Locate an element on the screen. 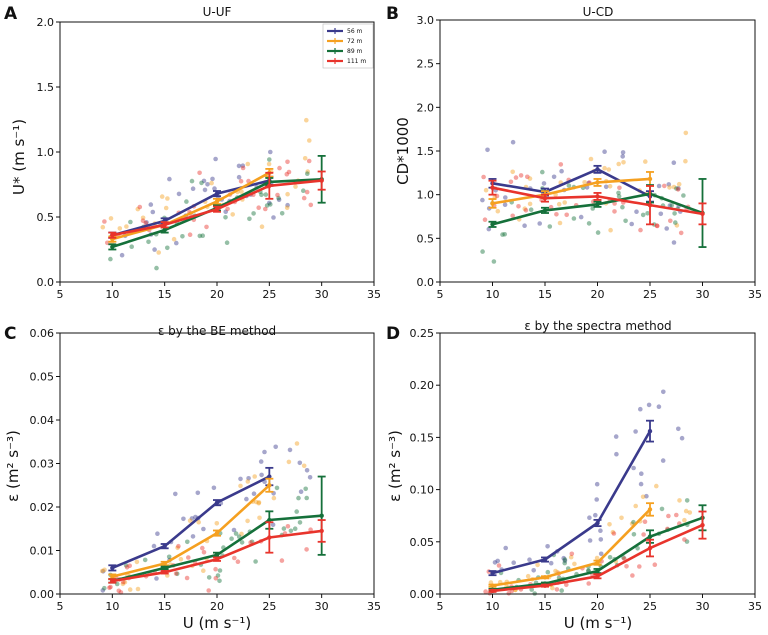 This screenshot has width=768, height=635. x-tick-label: 15 is located at coordinates (545, 606).